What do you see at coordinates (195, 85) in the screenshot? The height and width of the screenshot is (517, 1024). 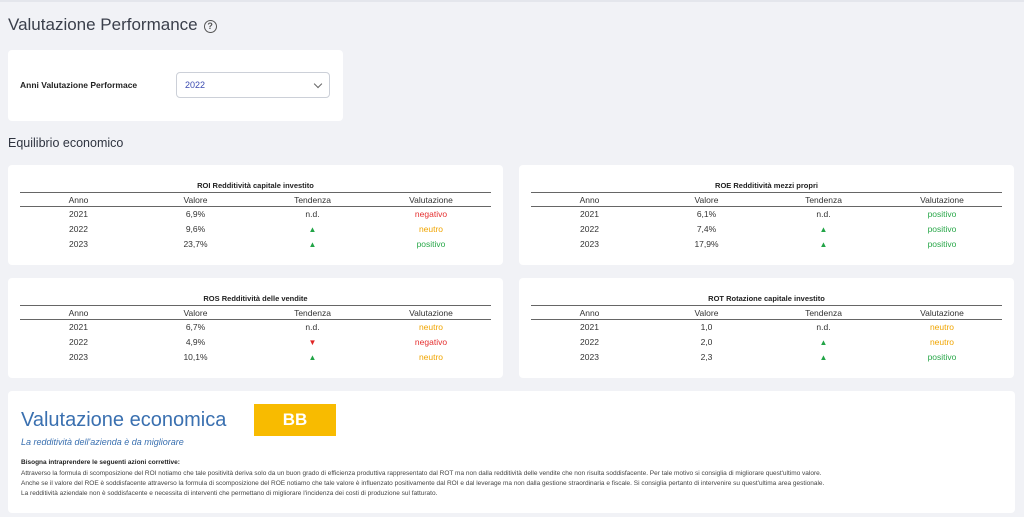 I see `year-select-value: 2022` at bounding box center [195, 85].